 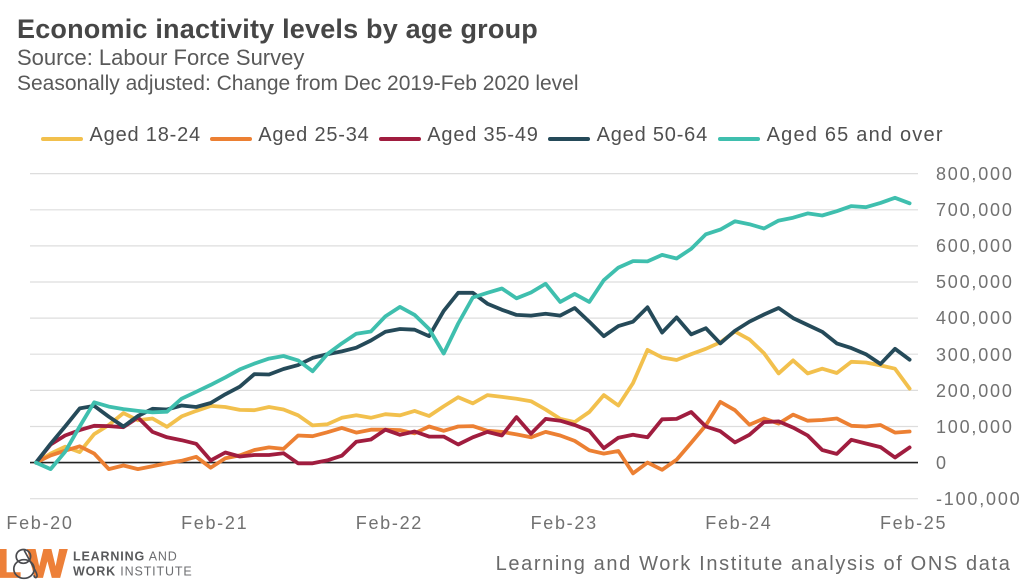 I want to click on svg-text: WORK INSTITUTE, so click(x=133, y=572).